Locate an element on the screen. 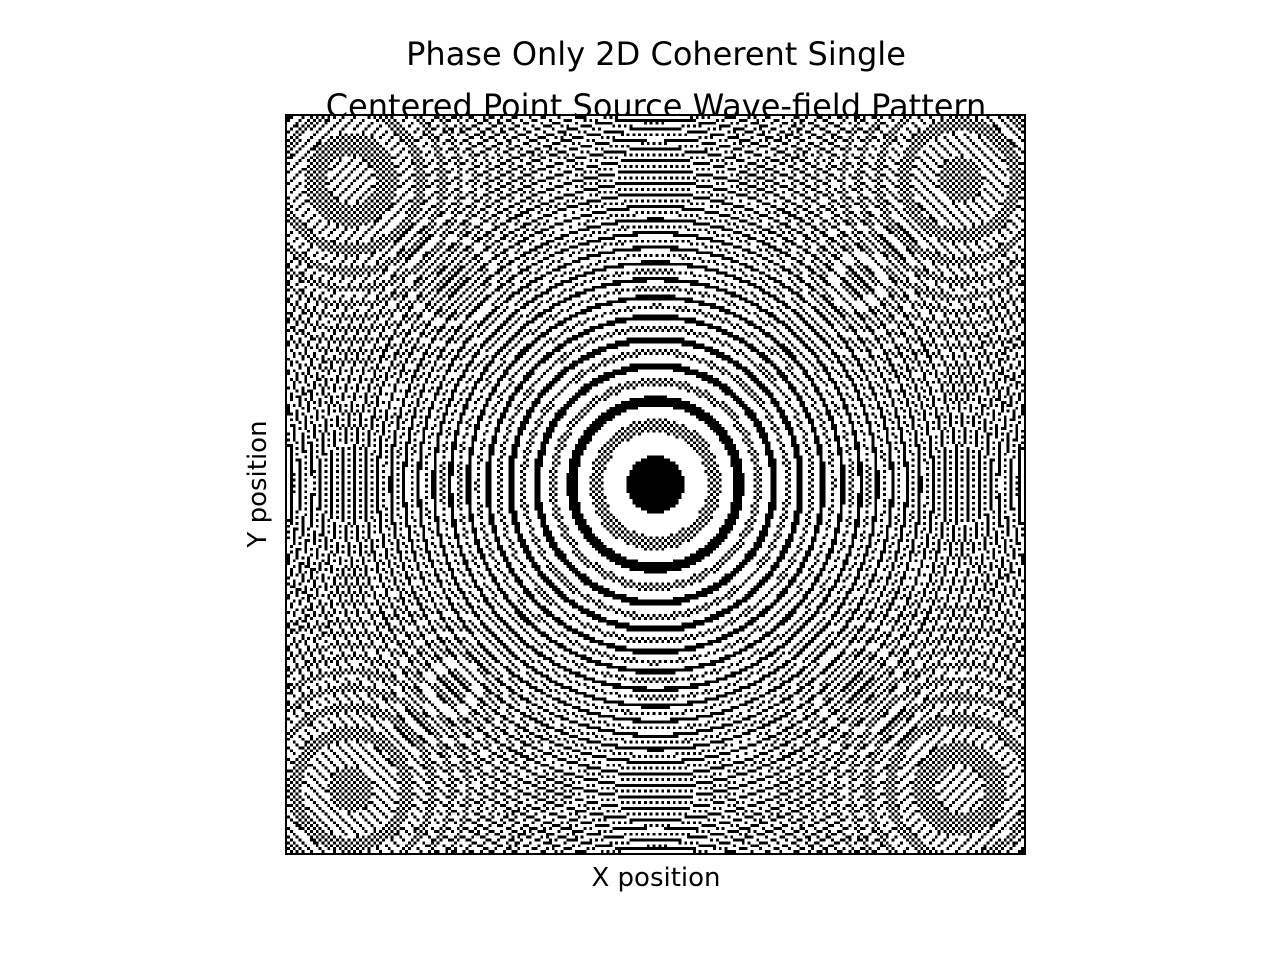 This screenshot has width=1280, height=960. x-axis-label: X position is located at coordinates (656, 878).